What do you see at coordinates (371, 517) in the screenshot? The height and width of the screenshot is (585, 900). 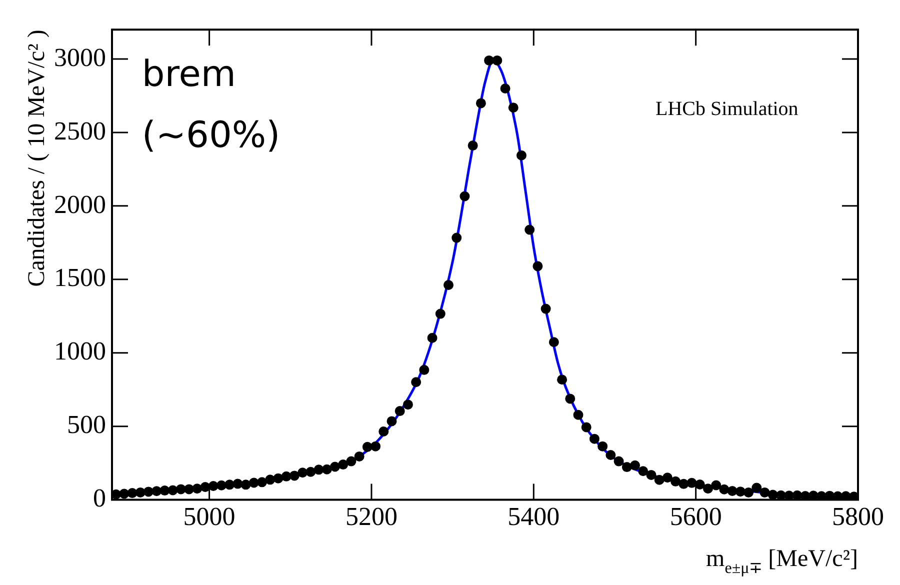 I see `x-tick-label: 5200` at bounding box center [371, 517].